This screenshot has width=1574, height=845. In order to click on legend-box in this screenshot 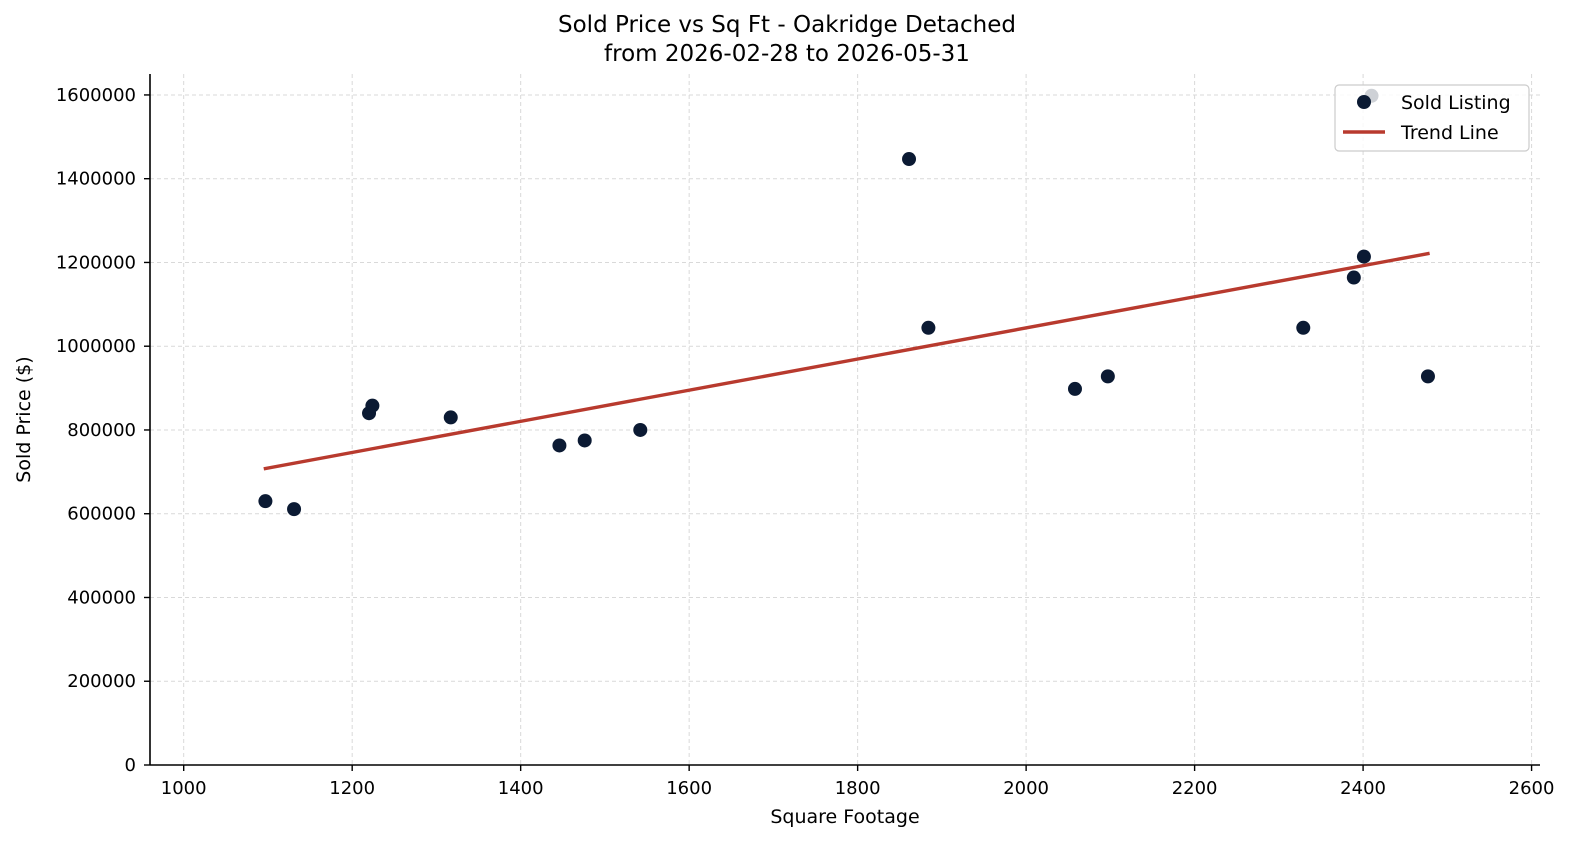, I will do `click(1432, 118)`.